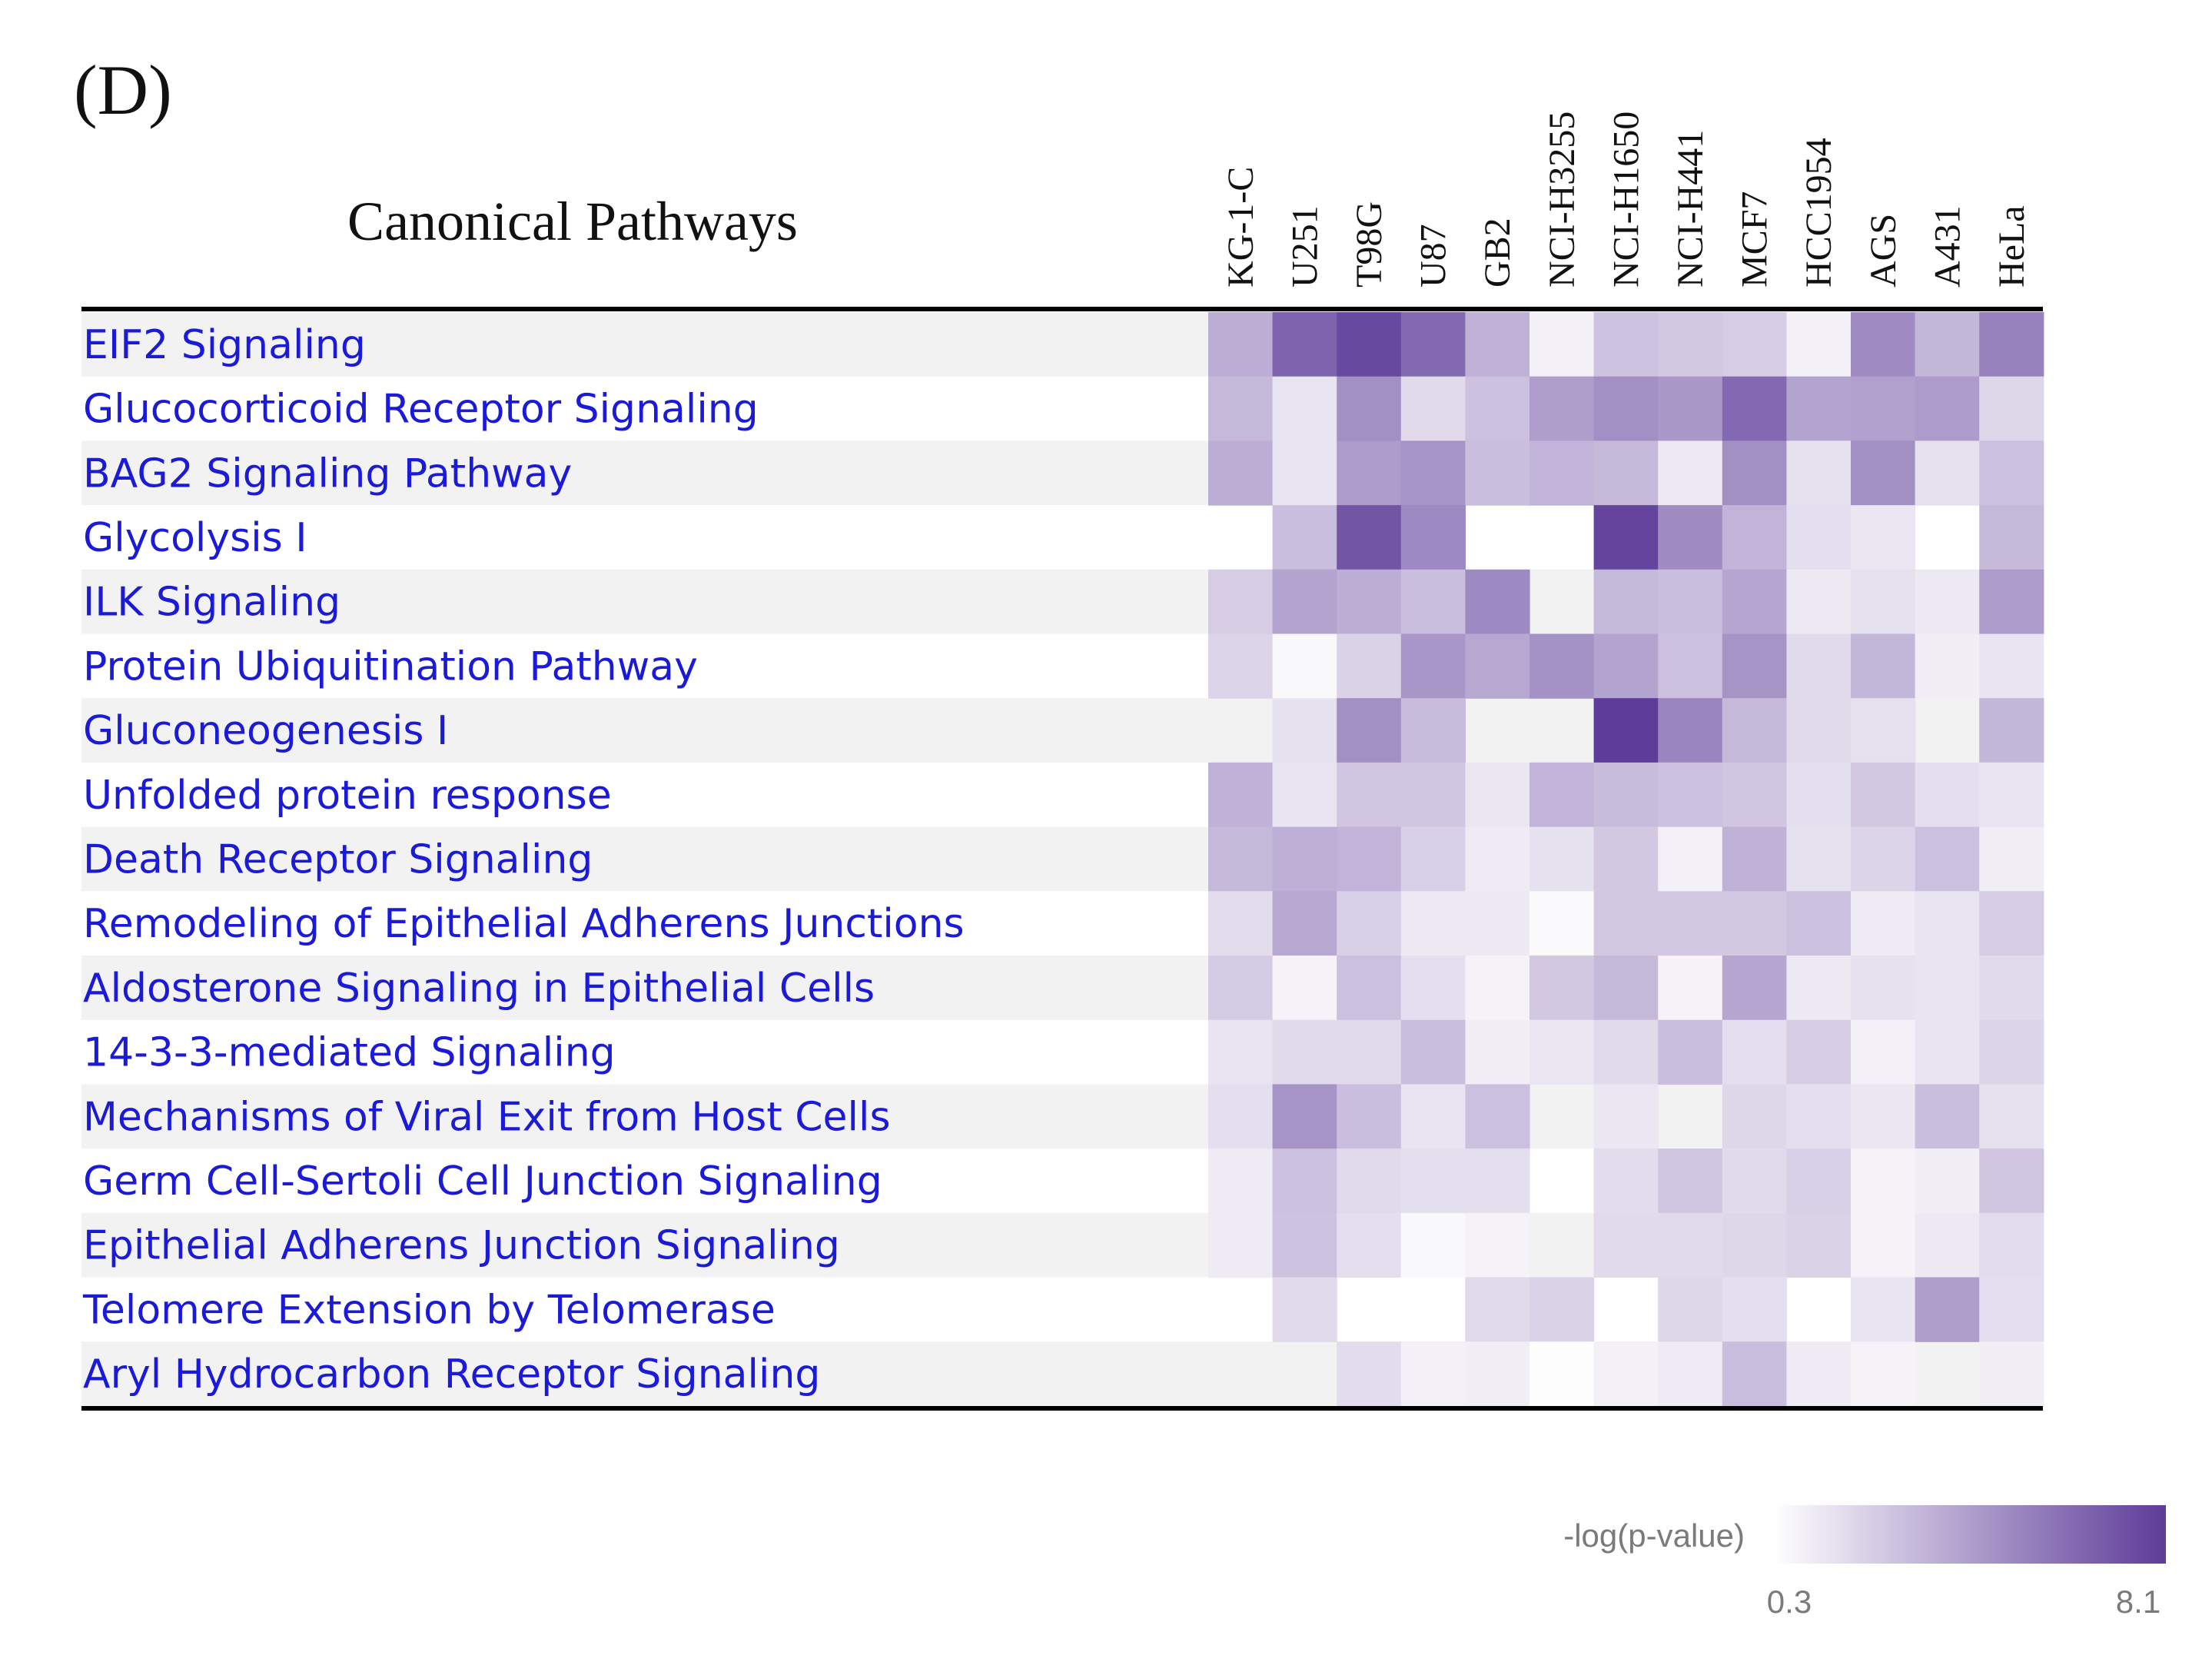  I want to click on color-legend: -log(p-value) 0.3 8.1, so click(1864, 1562).